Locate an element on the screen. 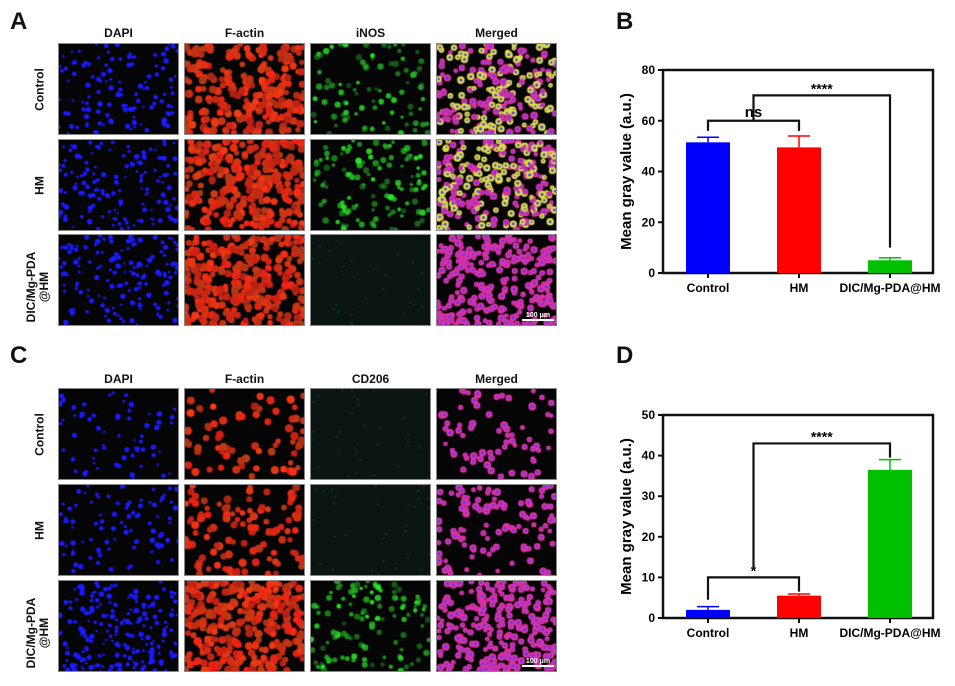 The height and width of the screenshot is (686, 955). panel-label-b: B is located at coordinates (625, 21).